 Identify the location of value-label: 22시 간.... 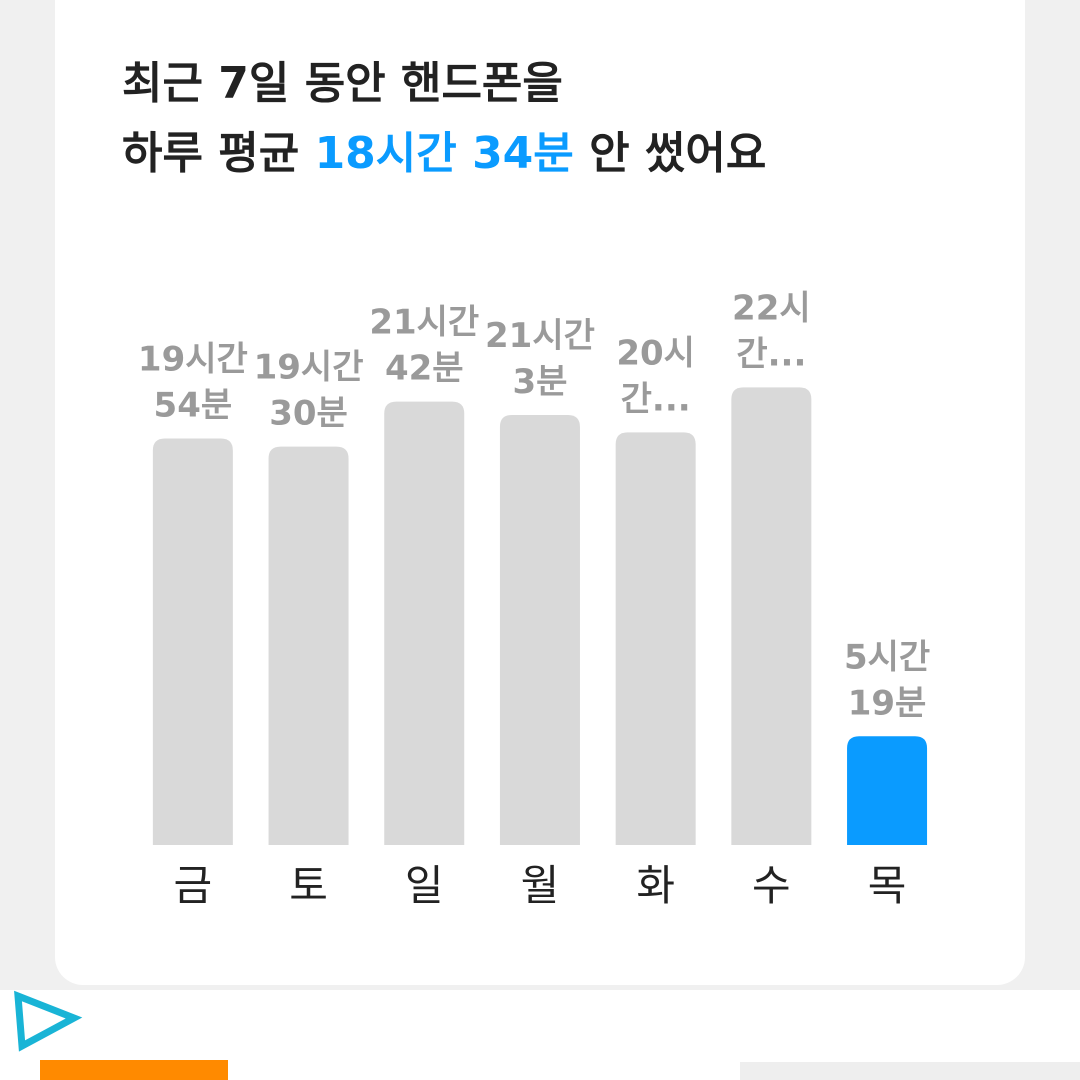
(771, 331).